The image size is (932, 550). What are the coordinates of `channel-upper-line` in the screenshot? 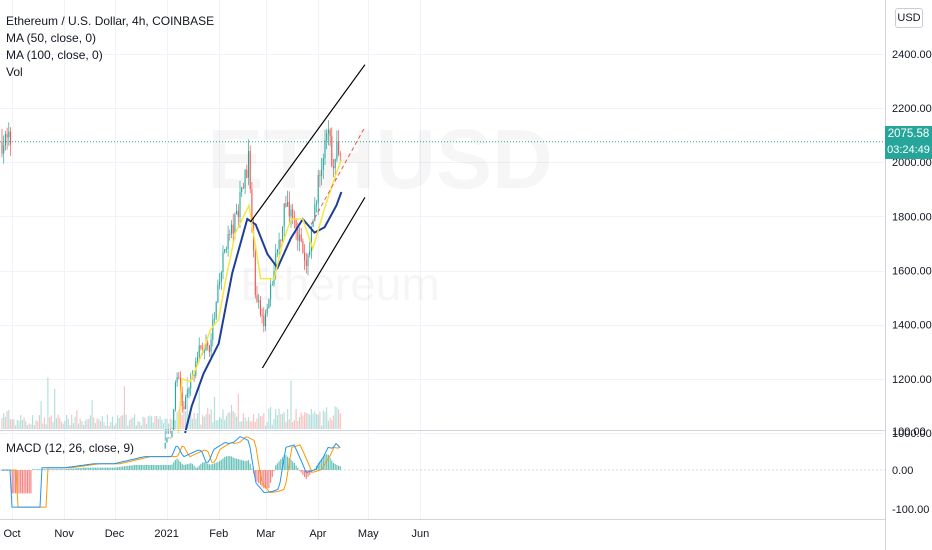 It's located at (308, 143).